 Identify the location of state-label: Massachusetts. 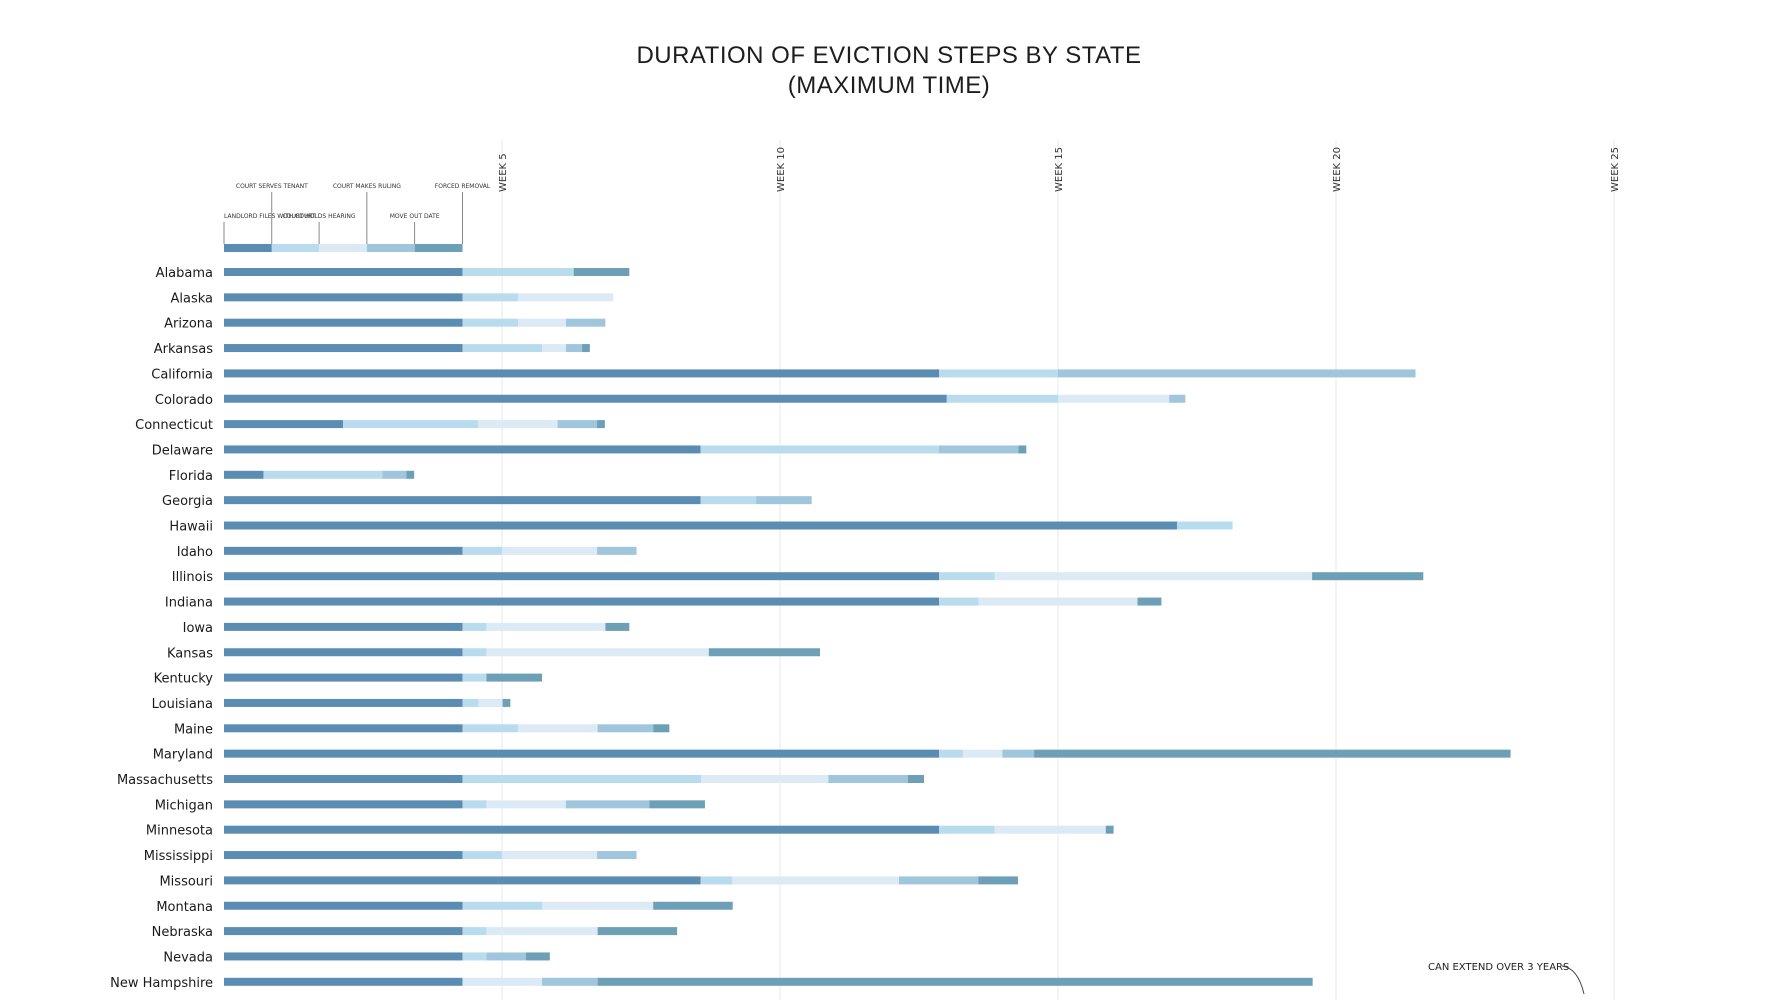
(165, 780).